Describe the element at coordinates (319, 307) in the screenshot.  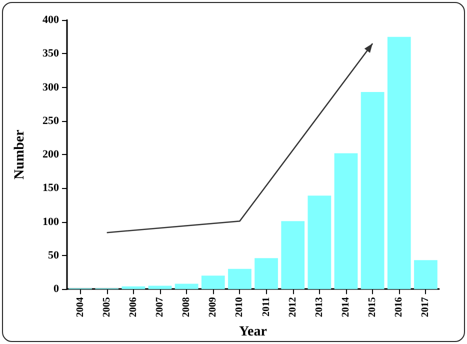
I see `x-tick-label: 2013` at that location.